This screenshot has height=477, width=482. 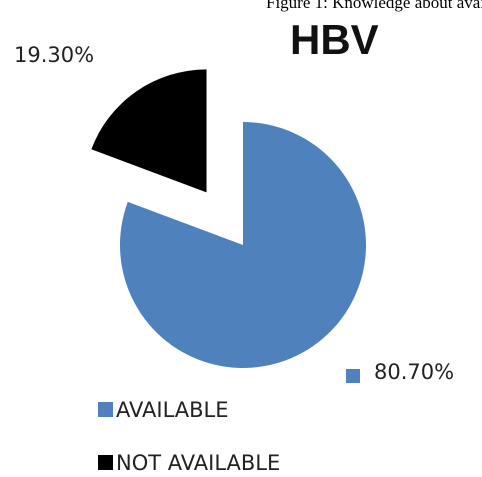 What do you see at coordinates (414, 372) in the screenshot?
I see `data-label: 80.70%` at bounding box center [414, 372].